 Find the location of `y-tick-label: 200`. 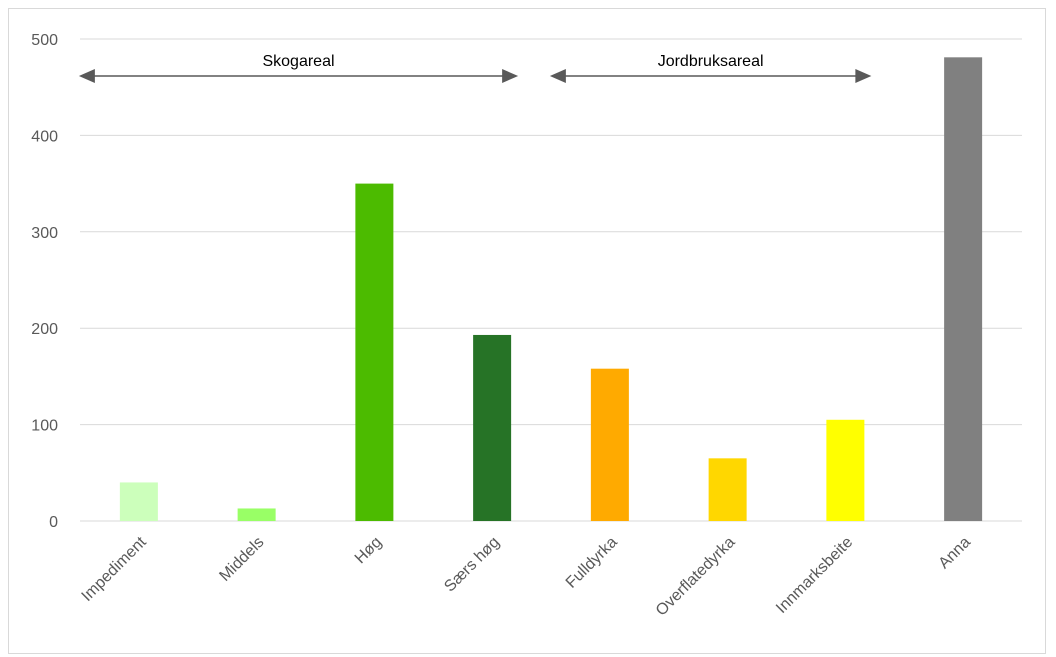

y-tick-label: 200 is located at coordinates (44, 329).